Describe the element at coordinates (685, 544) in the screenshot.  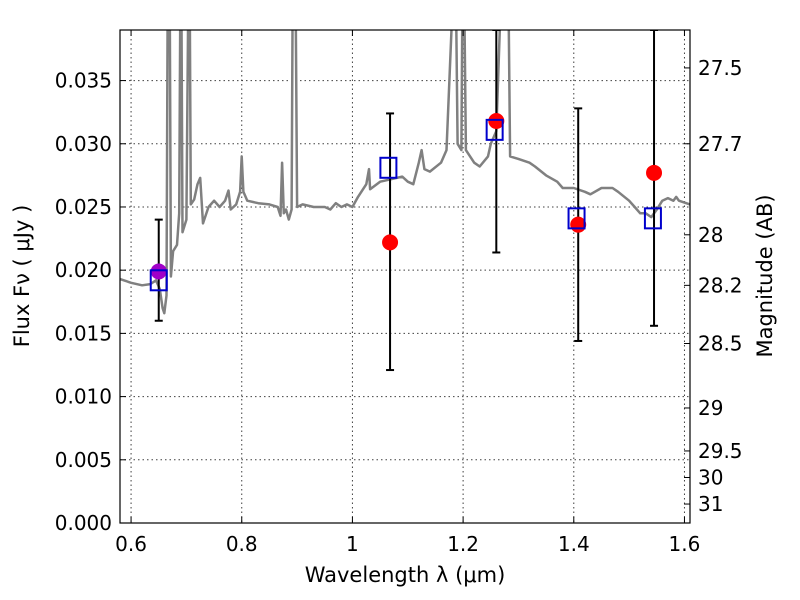
I see `x-tick-label: 1.6` at that location.